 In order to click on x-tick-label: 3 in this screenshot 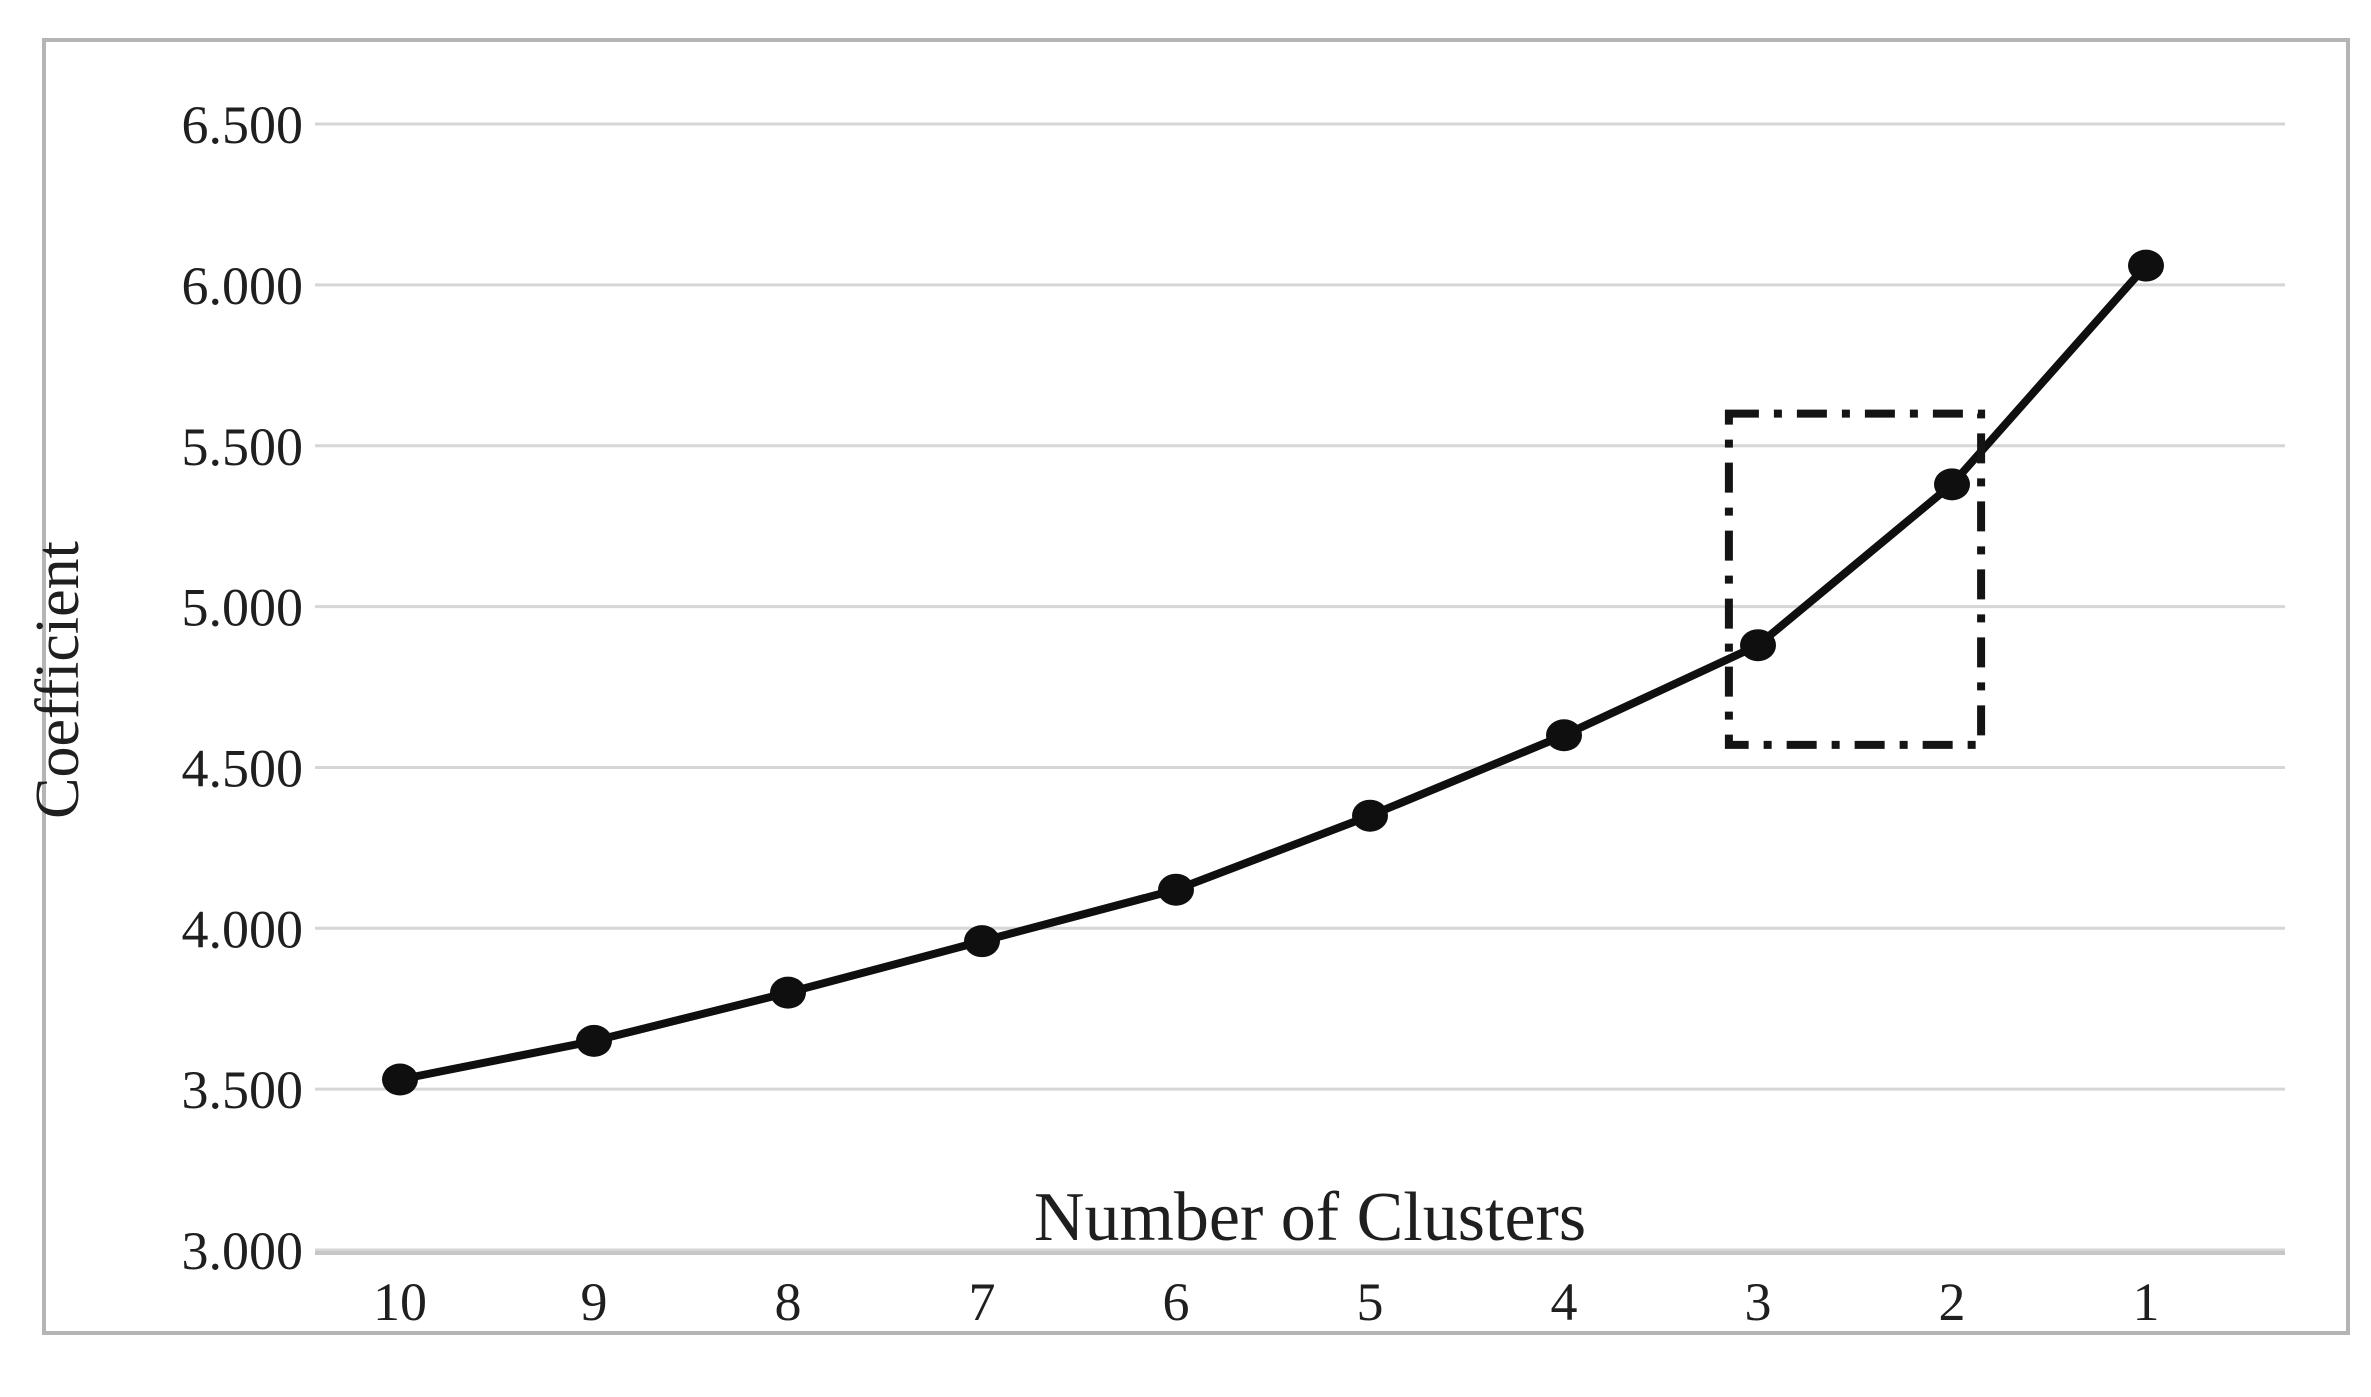, I will do `click(1758, 1302)`.